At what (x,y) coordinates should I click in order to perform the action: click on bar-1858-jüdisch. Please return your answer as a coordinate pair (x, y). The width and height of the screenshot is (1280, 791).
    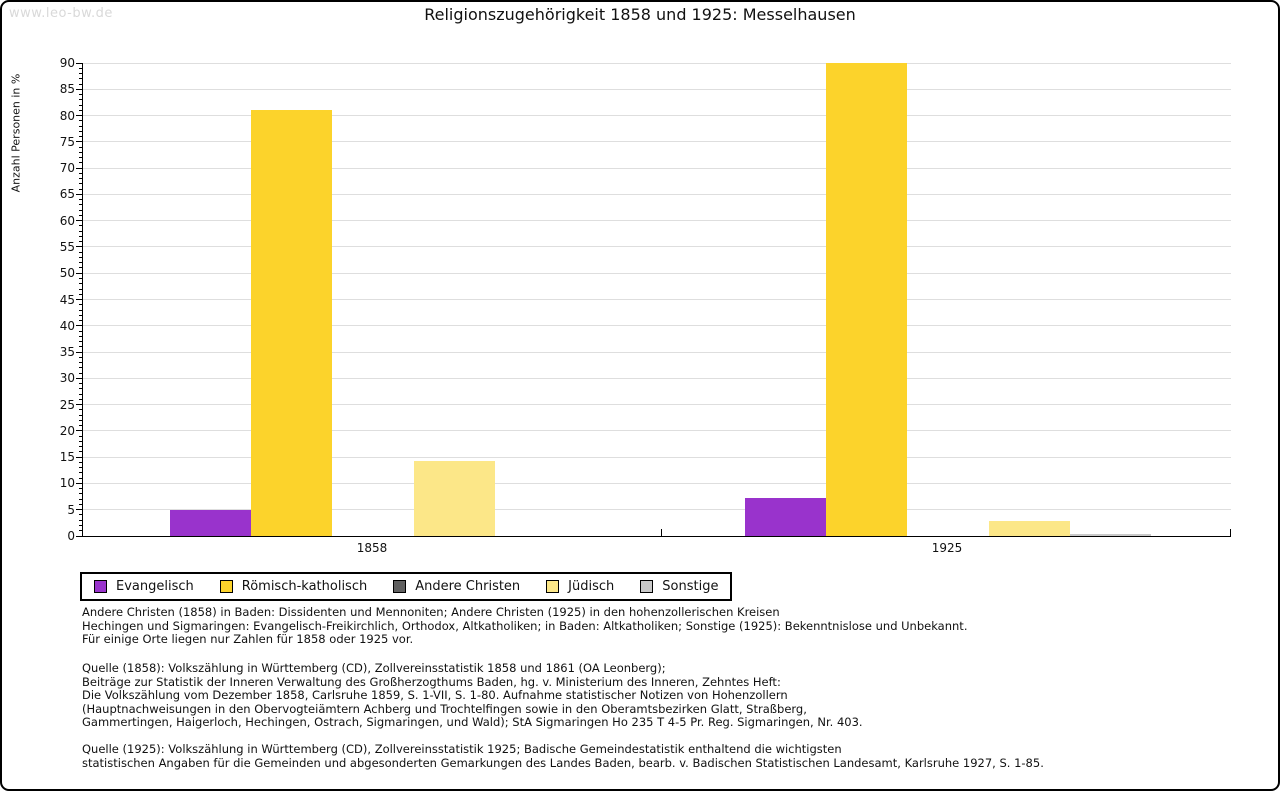
    Looking at the image, I should click on (454, 498).